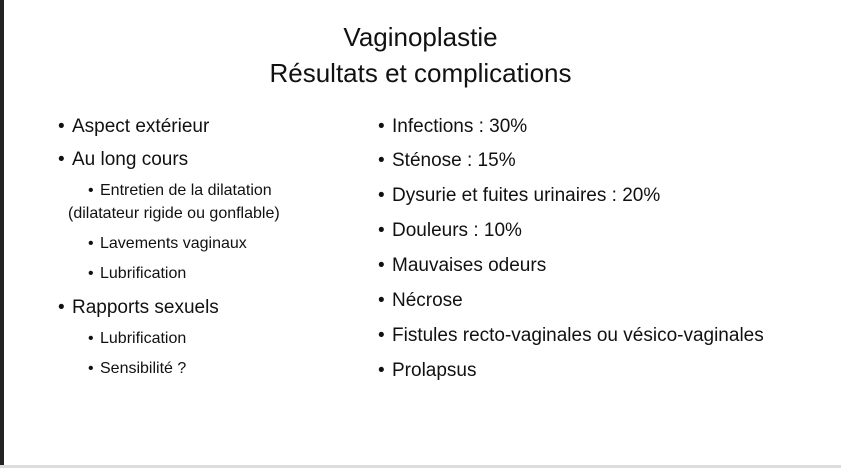  I want to click on slide-subtitle: Résultats et complications, so click(420, 73).